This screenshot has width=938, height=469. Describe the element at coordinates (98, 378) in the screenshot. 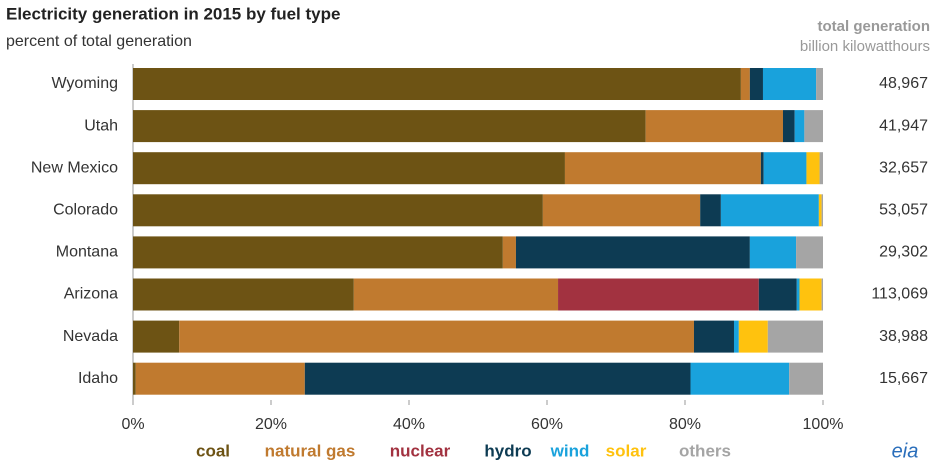

I see `y-tick-label: Idaho` at that location.